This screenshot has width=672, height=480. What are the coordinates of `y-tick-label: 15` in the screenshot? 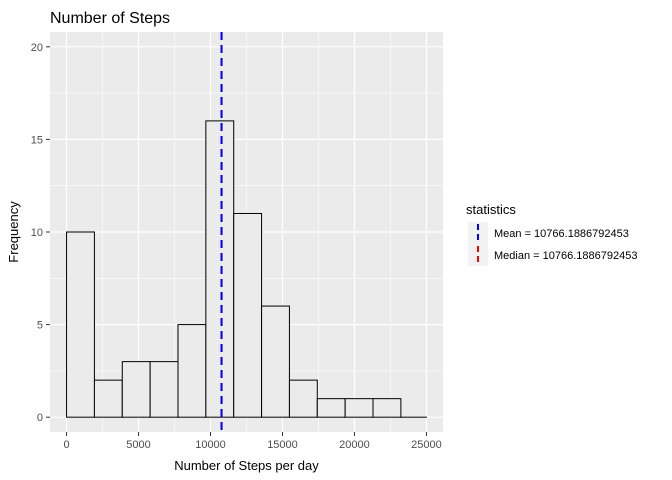 It's located at (37, 140).